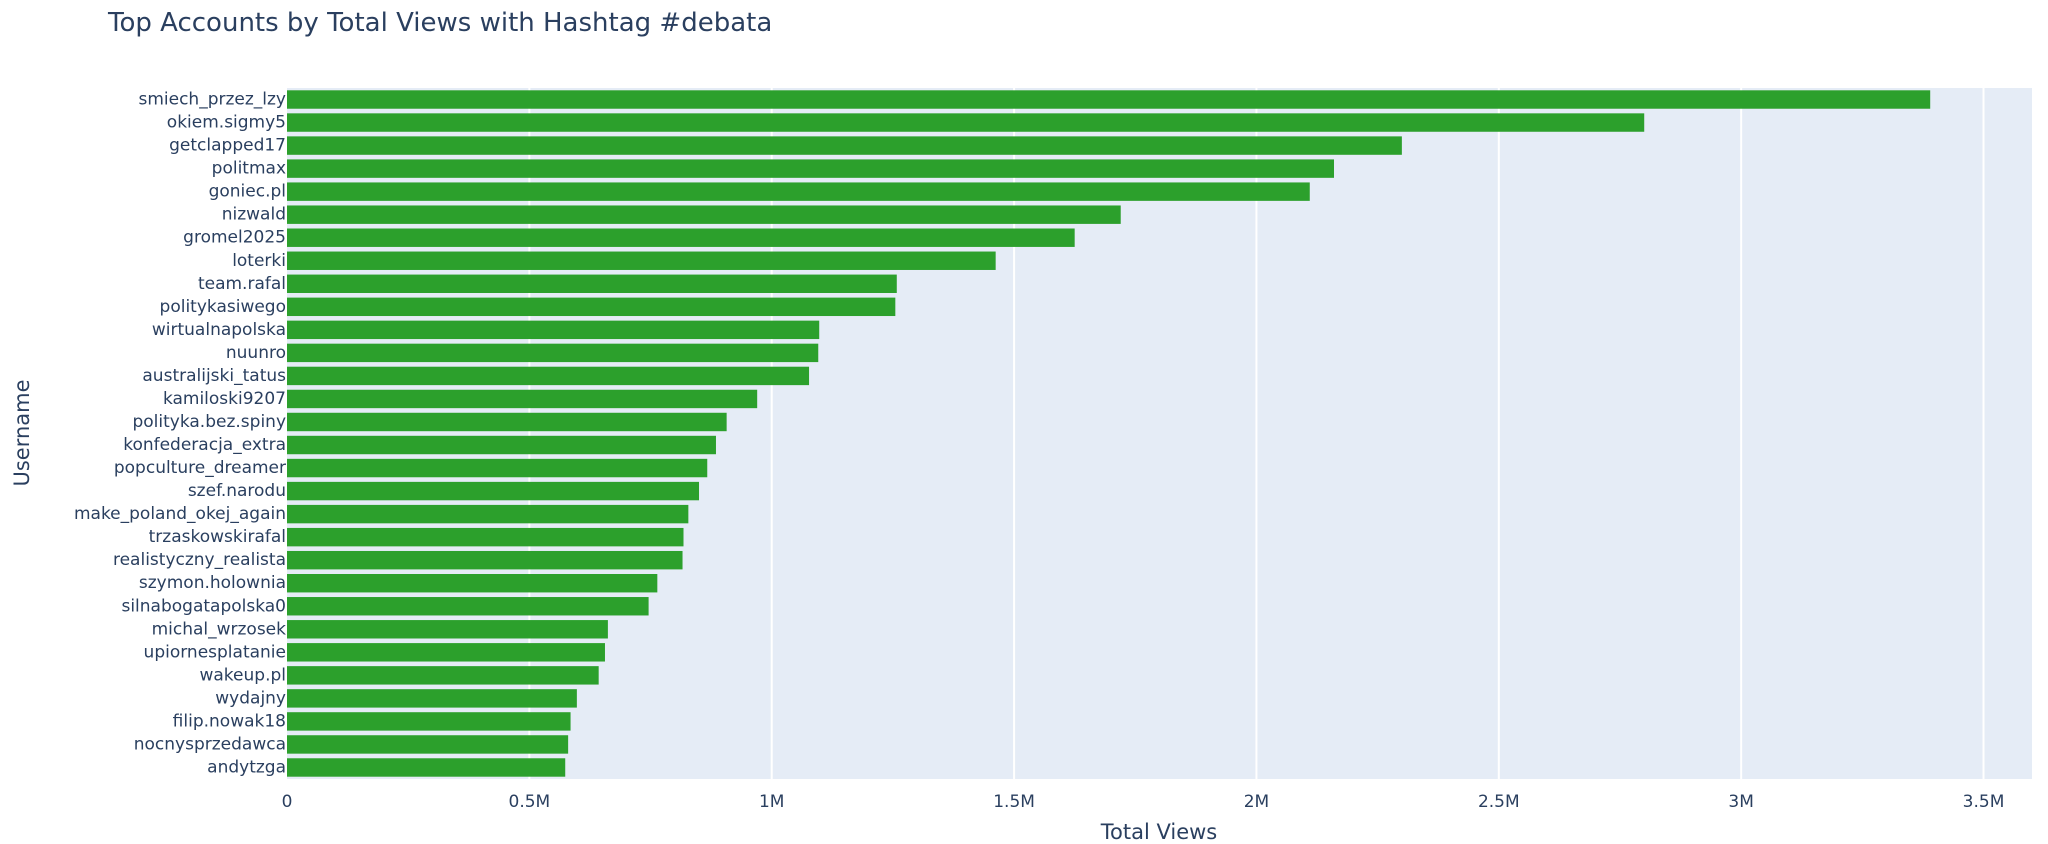 This screenshot has height=844, width=2048. Describe the element at coordinates (246, 767) in the screenshot. I see `y-tick-label: andytzga` at that location.